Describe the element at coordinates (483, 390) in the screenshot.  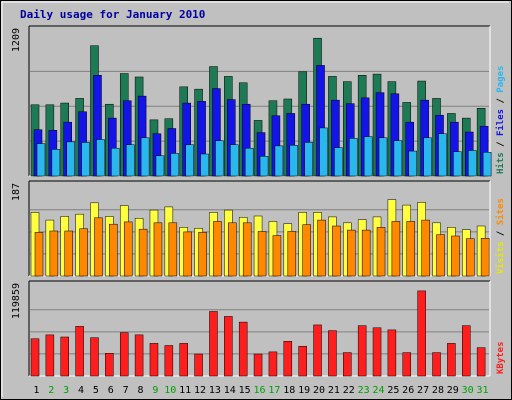
I see `x-tick-31: 31` at that location.